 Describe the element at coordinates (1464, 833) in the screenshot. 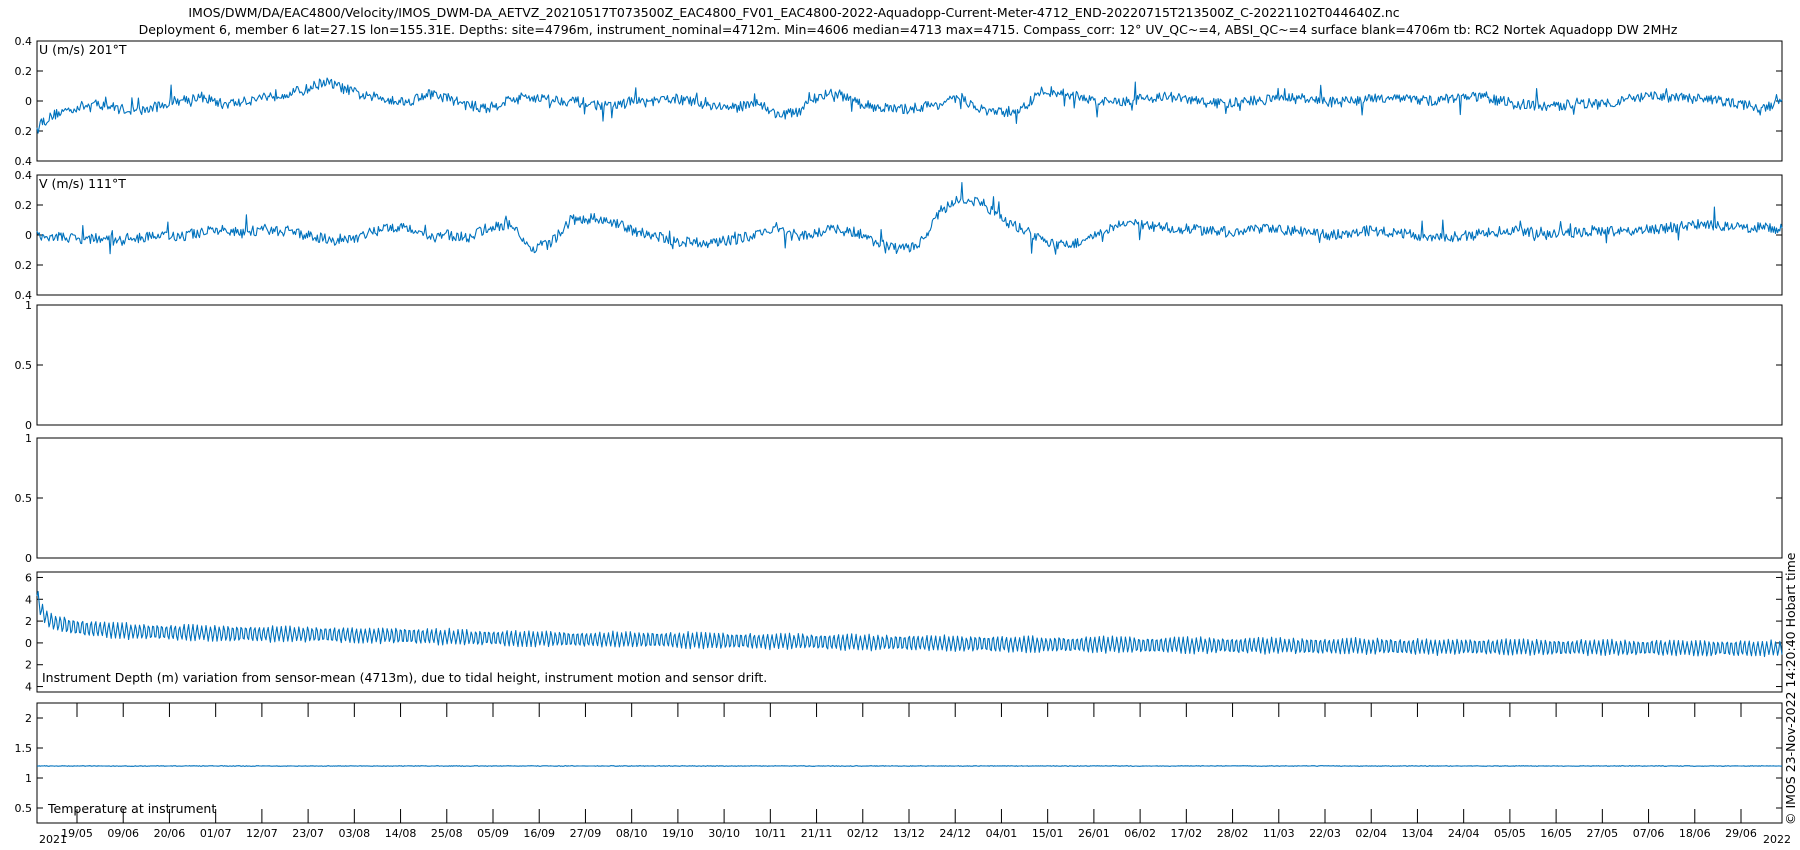

I see `x-tick-label: 24/04` at that location.